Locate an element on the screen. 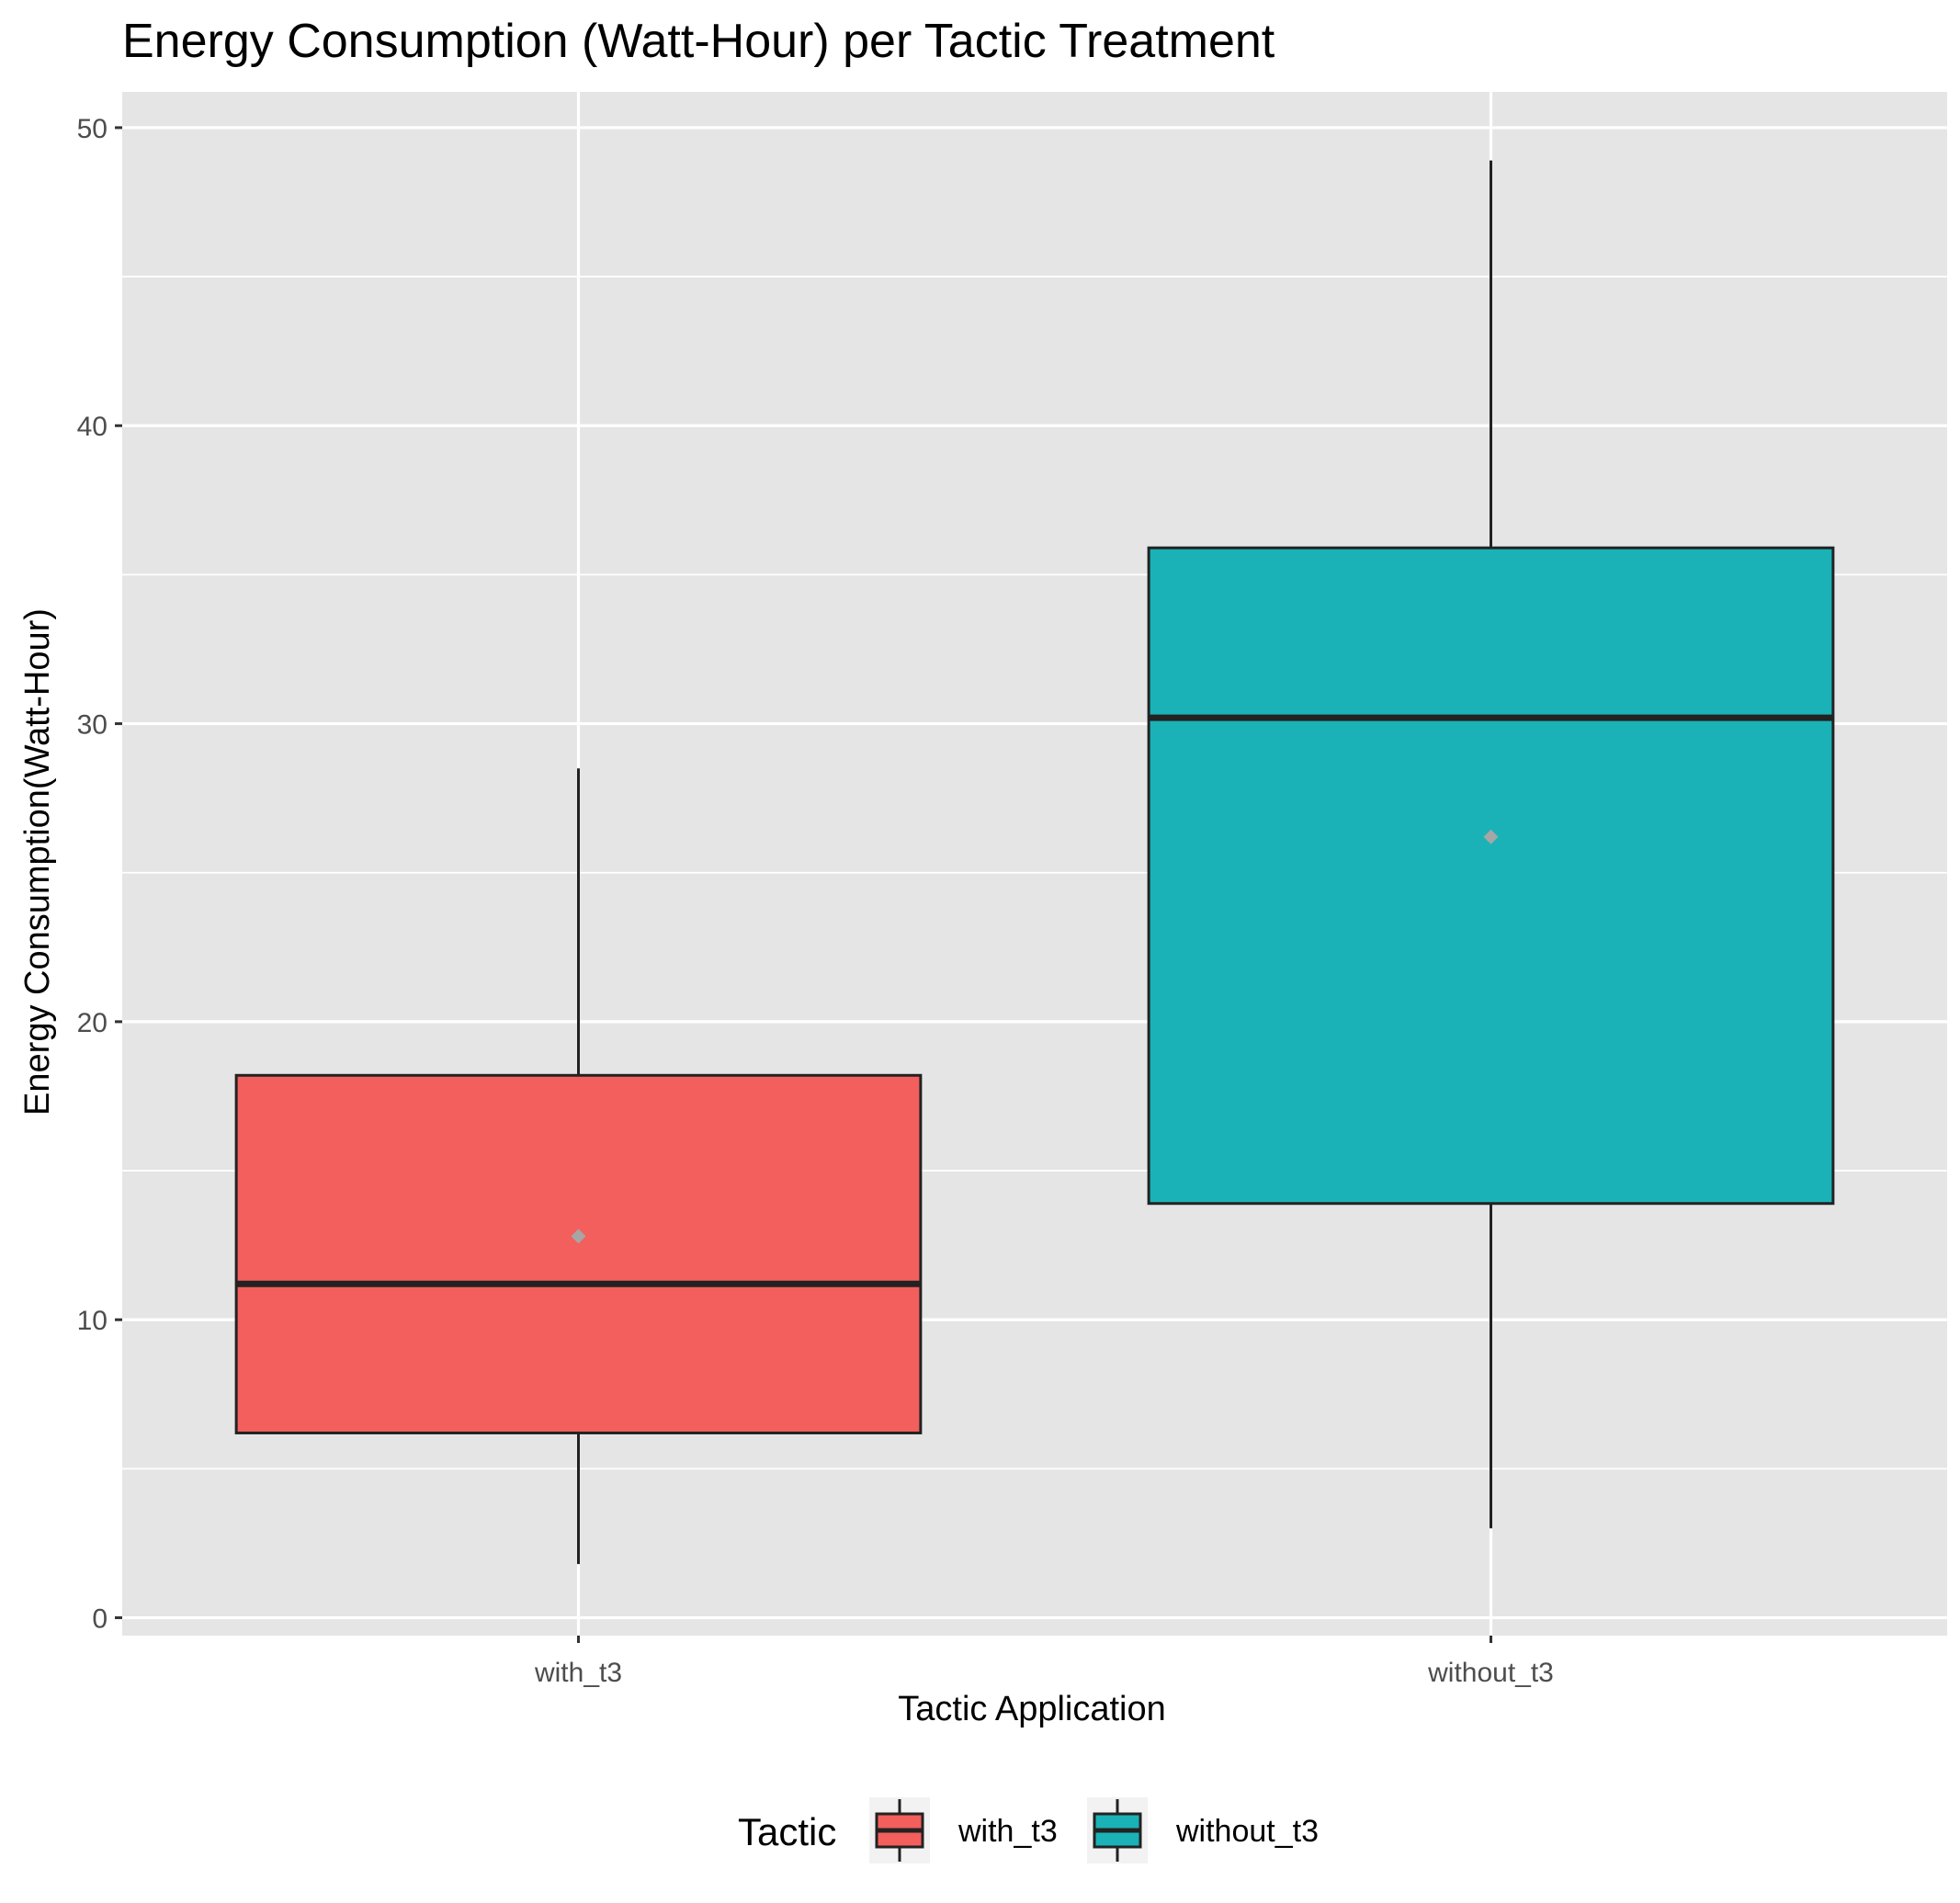 This screenshot has height=1903, width=1960. legend-key-with_t3 is located at coordinates (900, 1830).